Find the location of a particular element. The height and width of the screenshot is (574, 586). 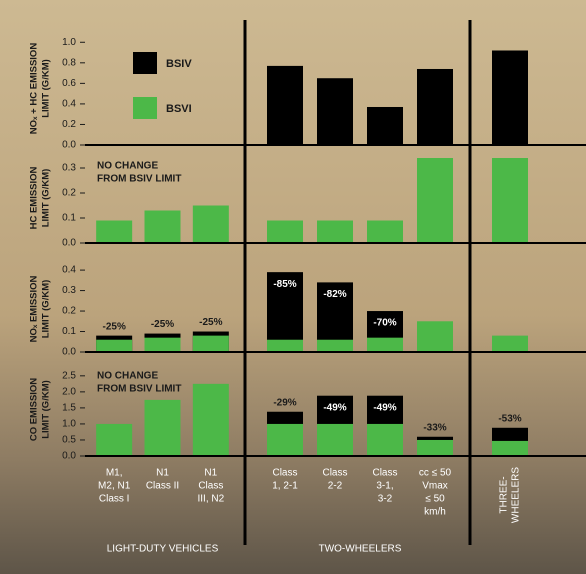

category-label: Vmax is located at coordinates (435, 486).